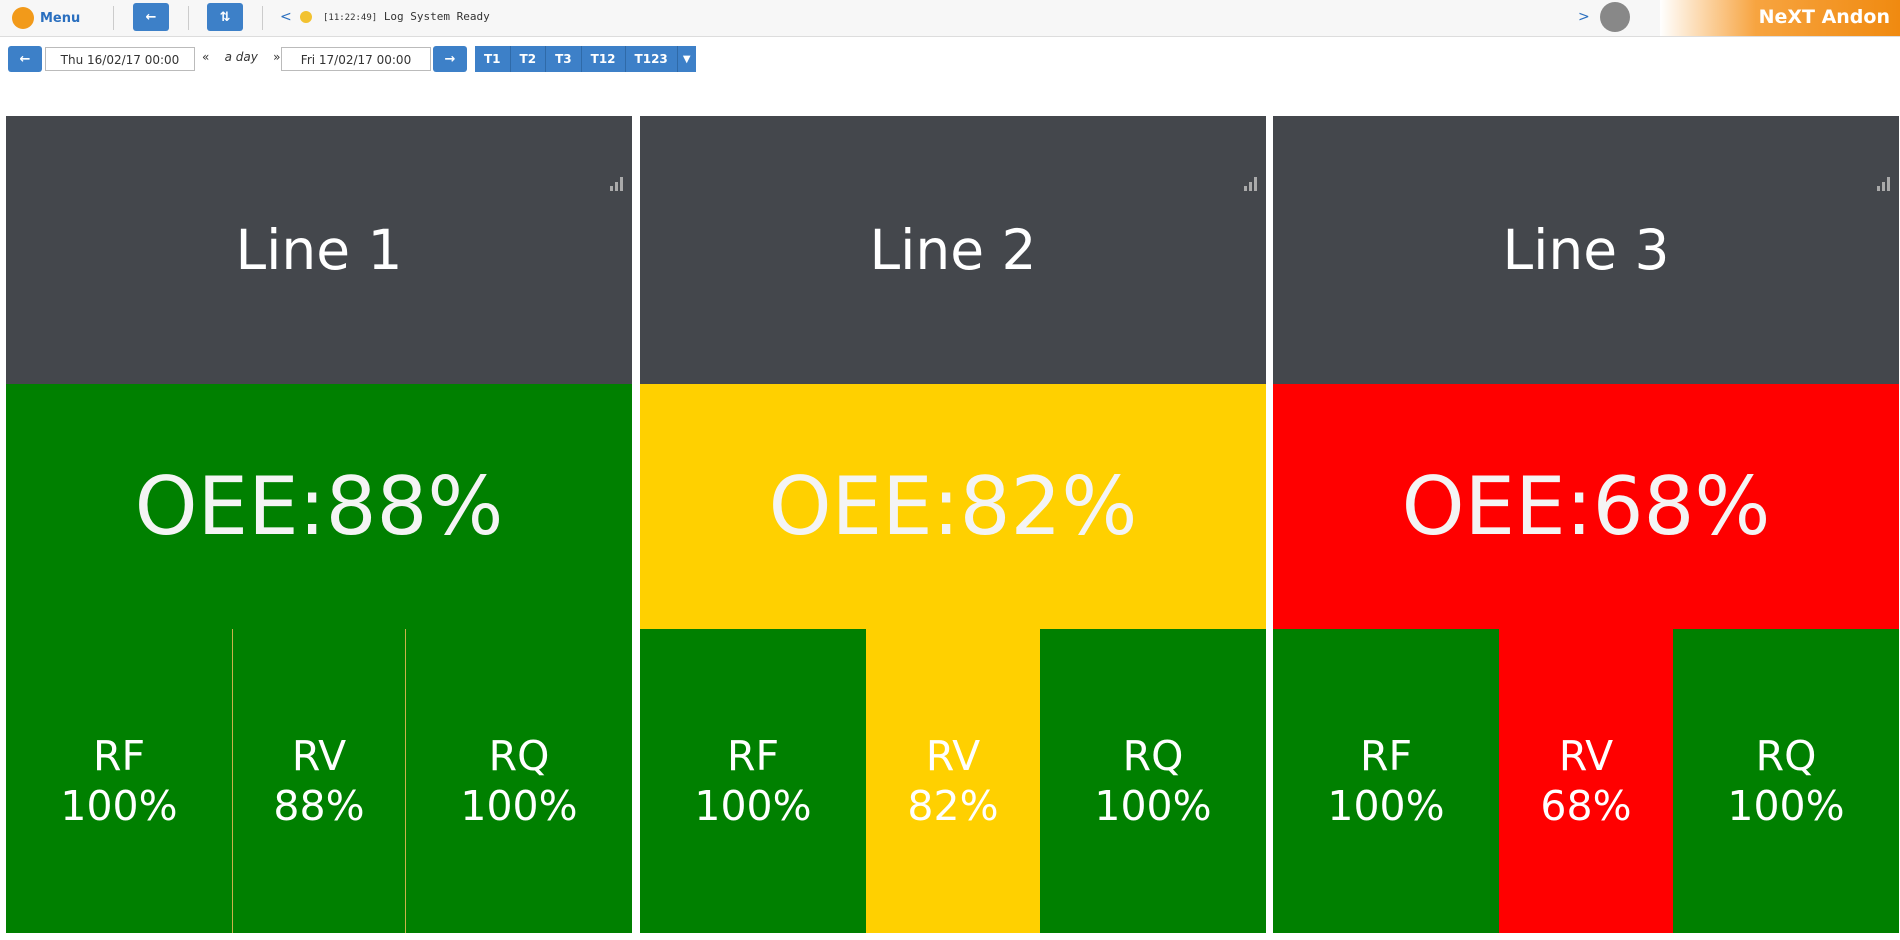 The width and height of the screenshot is (1900, 940). I want to click on back-button: ←, so click(151, 17).